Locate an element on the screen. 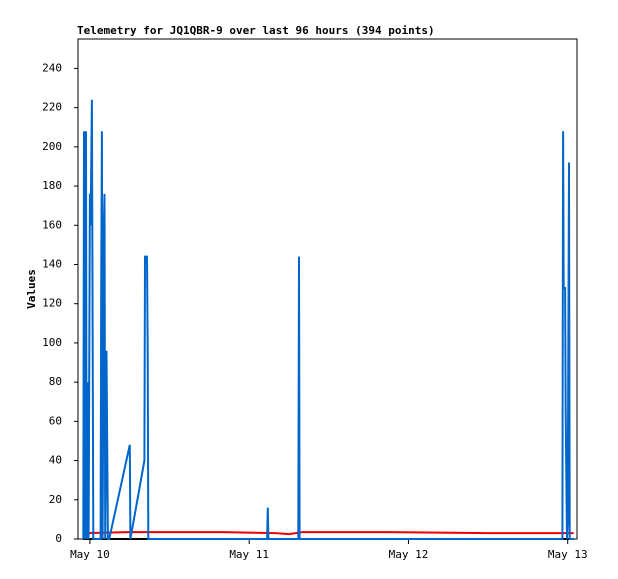 Image resolution: width=618 pixels, height=579 pixels. y-tick-label: 120 is located at coordinates (52, 303).